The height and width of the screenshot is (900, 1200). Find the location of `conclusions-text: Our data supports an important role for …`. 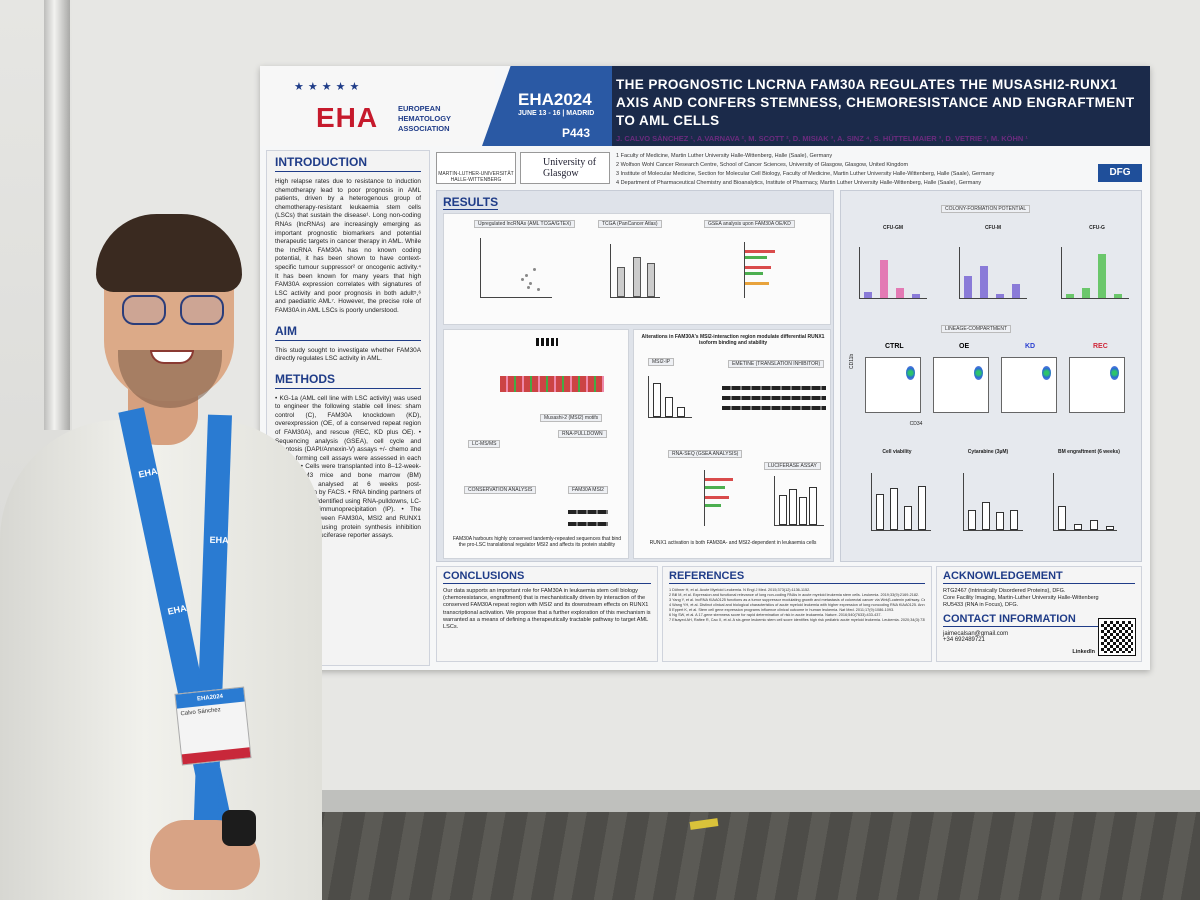

conclusions-text: Our data supports an important role for … is located at coordinates (547, 609).